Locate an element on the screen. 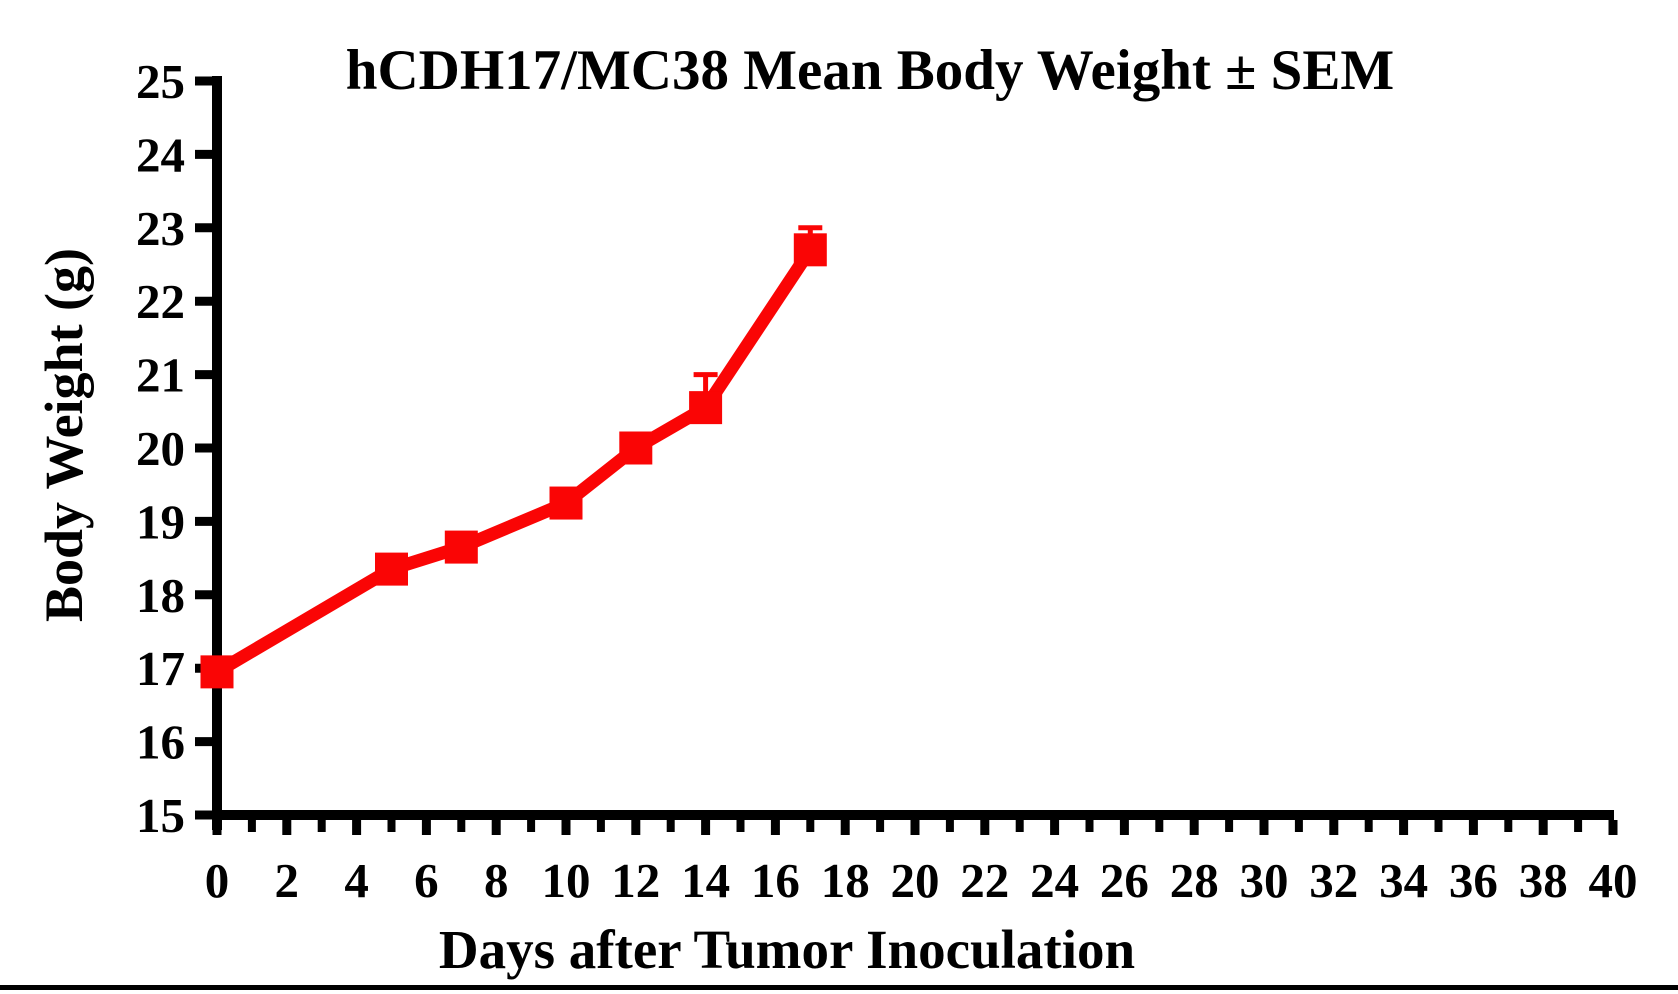 The image size is (1678, 994). x-axis-title: Days after Tumor Inoculation is located at coordinates (787, 949).